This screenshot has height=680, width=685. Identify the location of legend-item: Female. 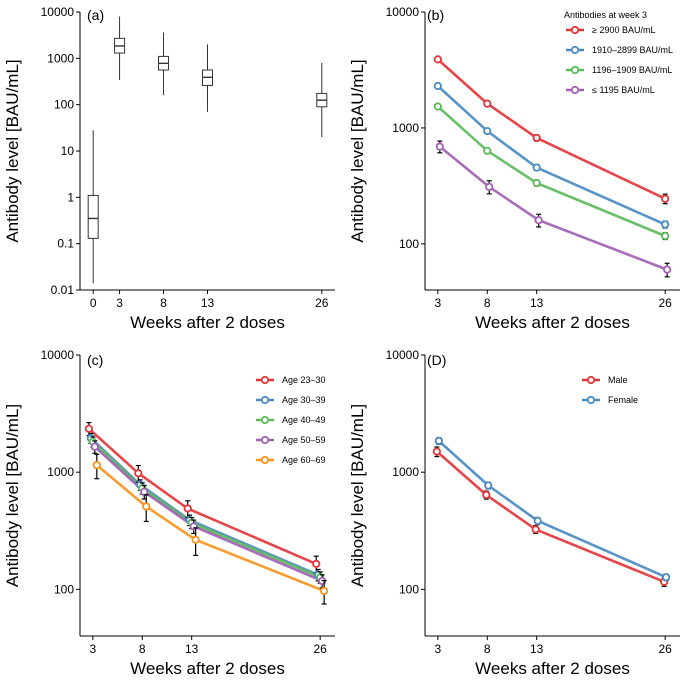
(610, 400).